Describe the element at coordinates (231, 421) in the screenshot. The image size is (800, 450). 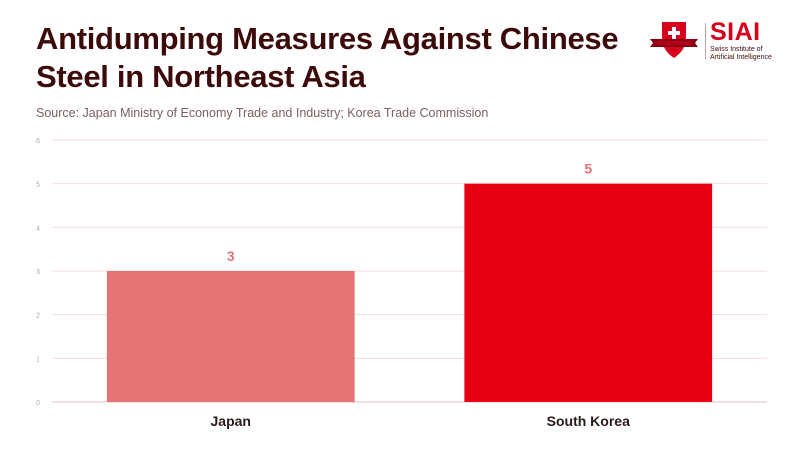
I see `x-tick-label: Japan` at that location.